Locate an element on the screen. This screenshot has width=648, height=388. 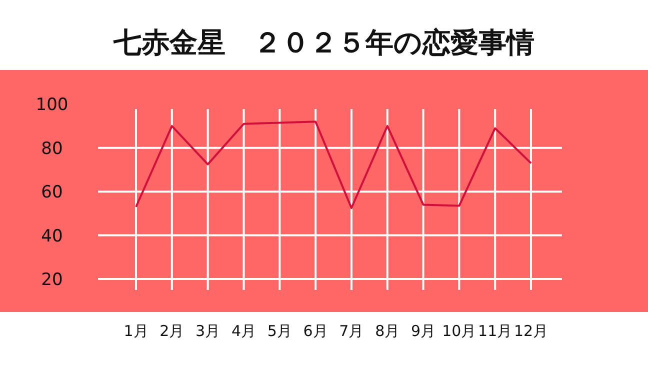
y-tick-label: 20 is located at coordinates (52, 280).